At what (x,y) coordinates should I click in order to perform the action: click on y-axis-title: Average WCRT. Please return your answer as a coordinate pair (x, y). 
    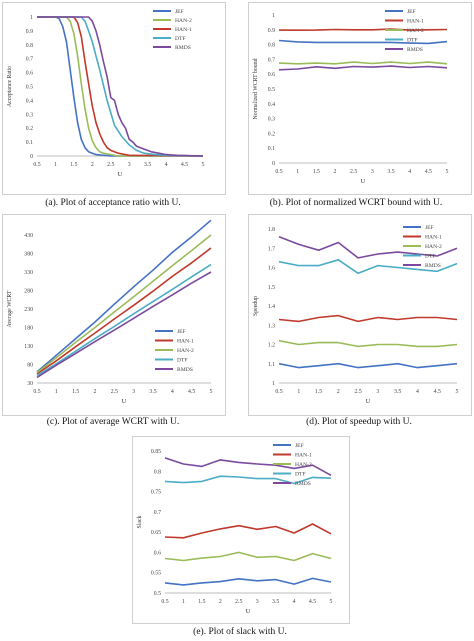
    Looking at the image, I should click on (10, 308).